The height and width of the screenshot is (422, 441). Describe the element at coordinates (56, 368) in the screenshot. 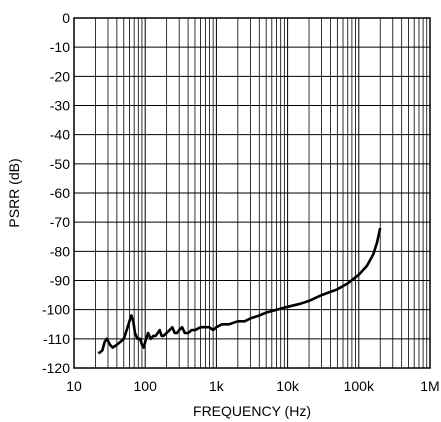

I see `y-tick-label: -120` at that location.